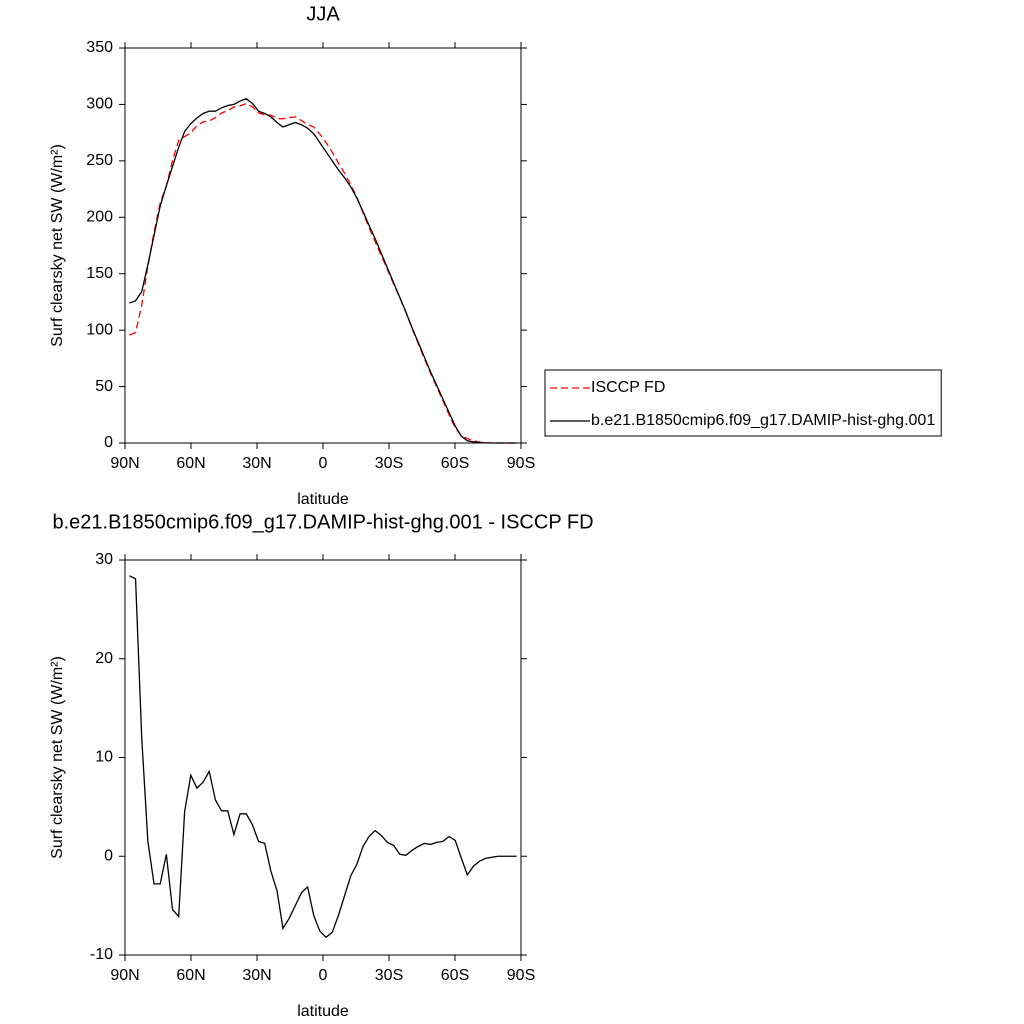 This screenshot has height=1024, width=1024. What do you see at coordinates (99, 47) in the screenshot?
I see `y-tick-label: 350` at bounding box center [99, 47].